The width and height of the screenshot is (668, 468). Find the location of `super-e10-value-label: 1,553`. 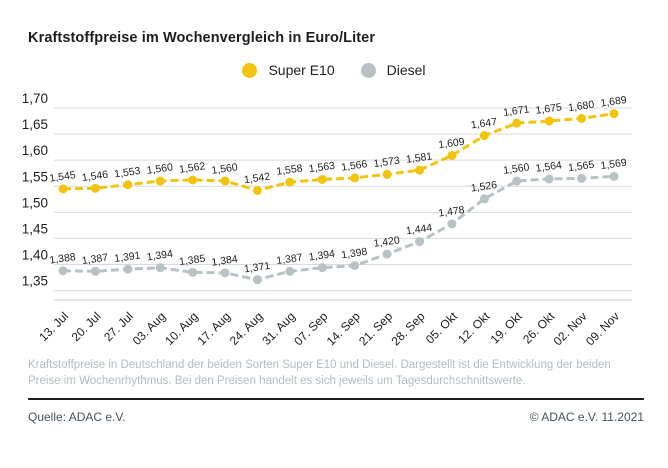

super-e10-value-label: 1,553 is located at coordinates (128, 173).